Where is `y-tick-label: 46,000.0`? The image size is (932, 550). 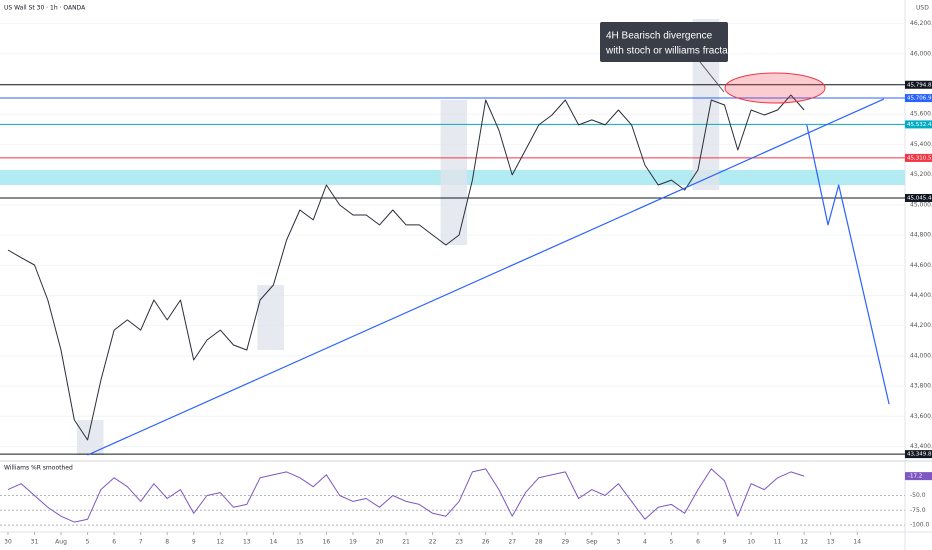
y-tick-label: 46,000.0 is located at coordinates (921, 53).